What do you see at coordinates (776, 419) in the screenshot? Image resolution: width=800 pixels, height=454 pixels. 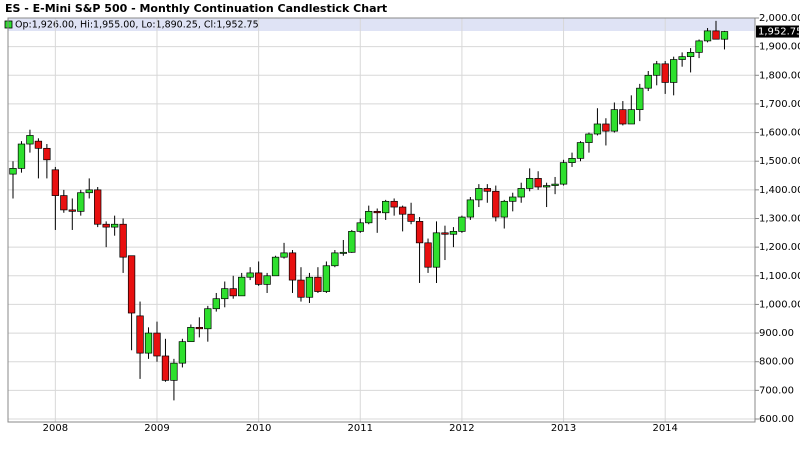 I see `y-tick-label: 600.00` at bounding box center [776, 419].